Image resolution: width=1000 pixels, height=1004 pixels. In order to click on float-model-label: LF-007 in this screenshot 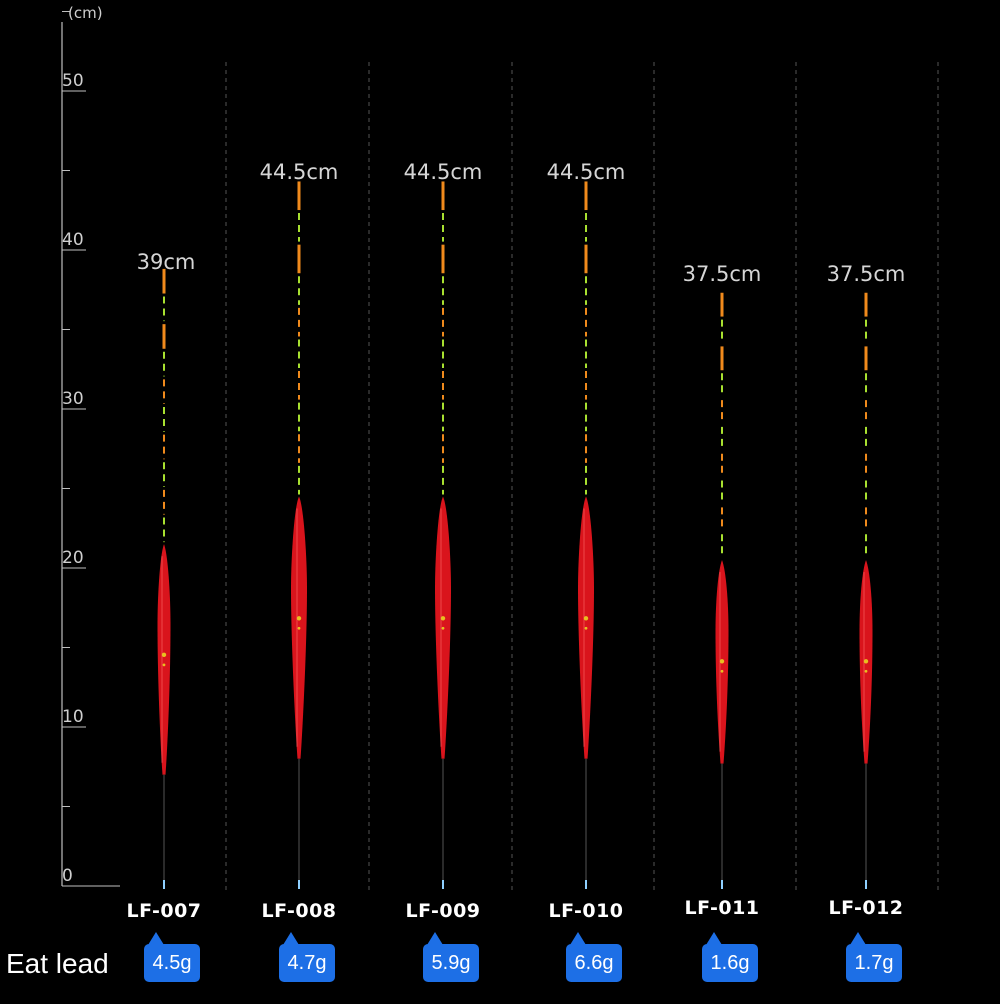, I will do `click(164, 911)`.